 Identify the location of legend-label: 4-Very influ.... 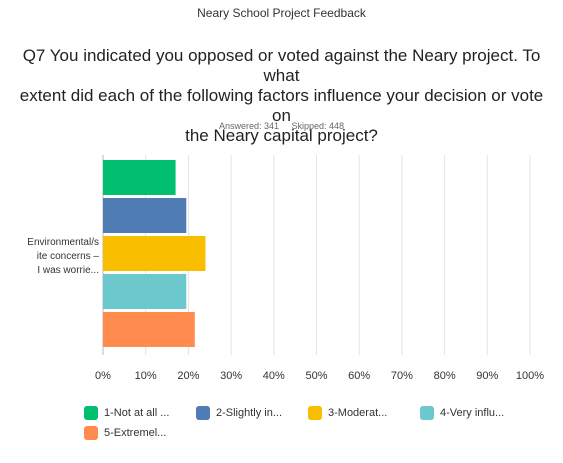
(472, 413).